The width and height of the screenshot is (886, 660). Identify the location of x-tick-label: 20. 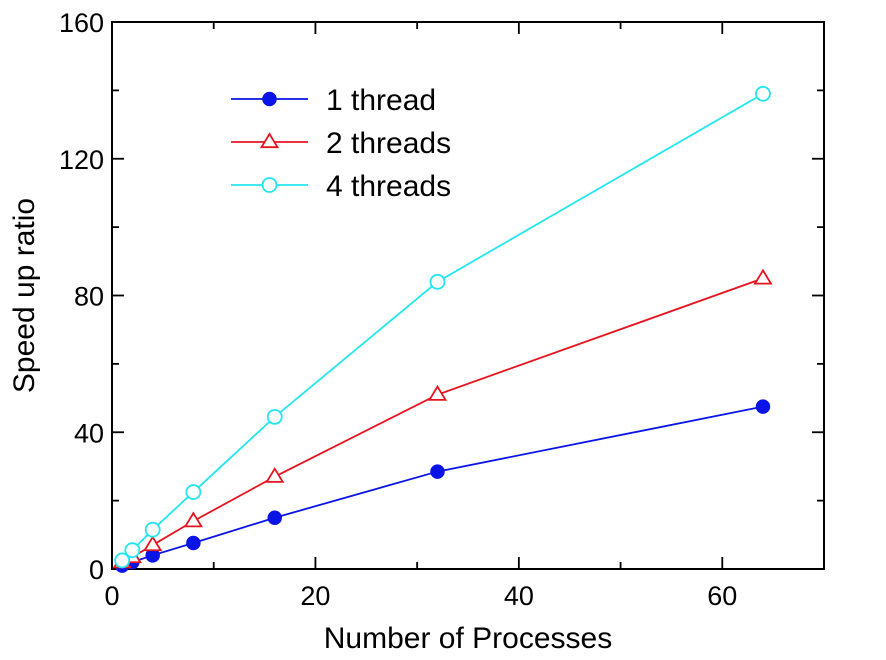
(315, 596).